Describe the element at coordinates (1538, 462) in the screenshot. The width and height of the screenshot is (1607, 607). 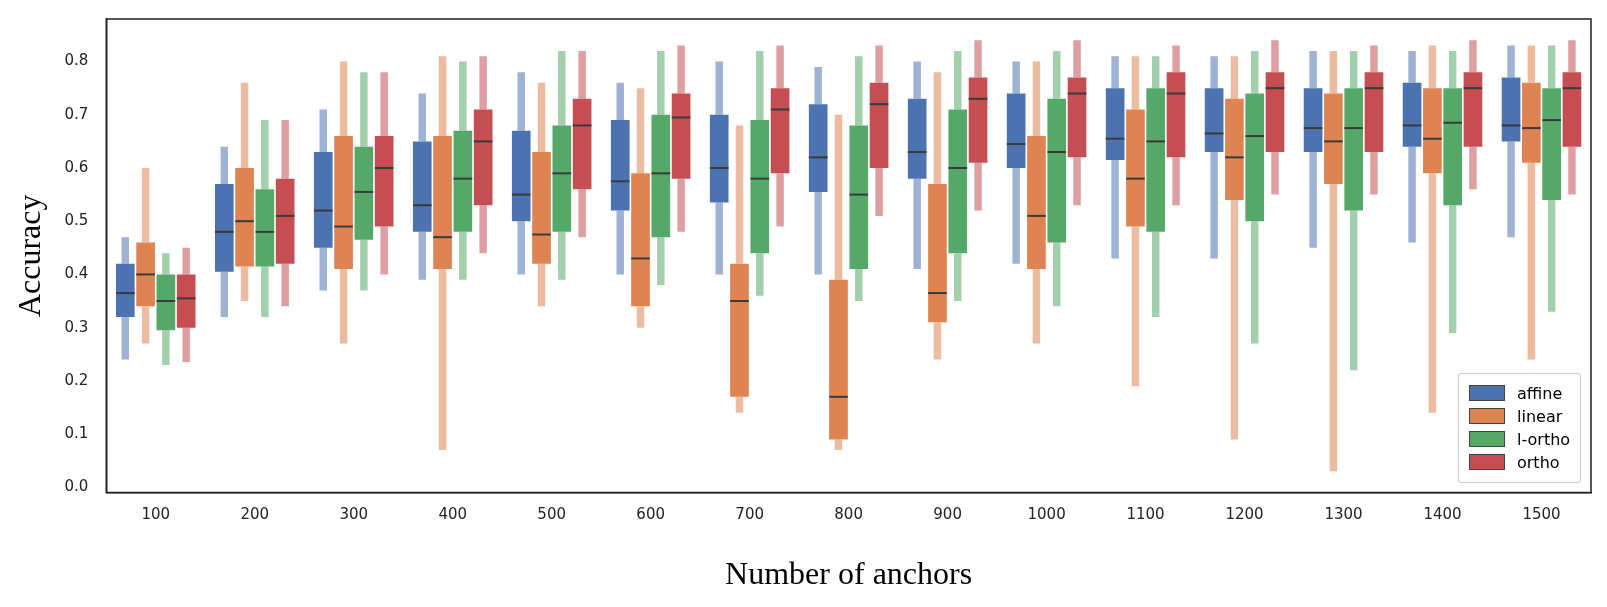
I see `legend-label: ortho` at that location.